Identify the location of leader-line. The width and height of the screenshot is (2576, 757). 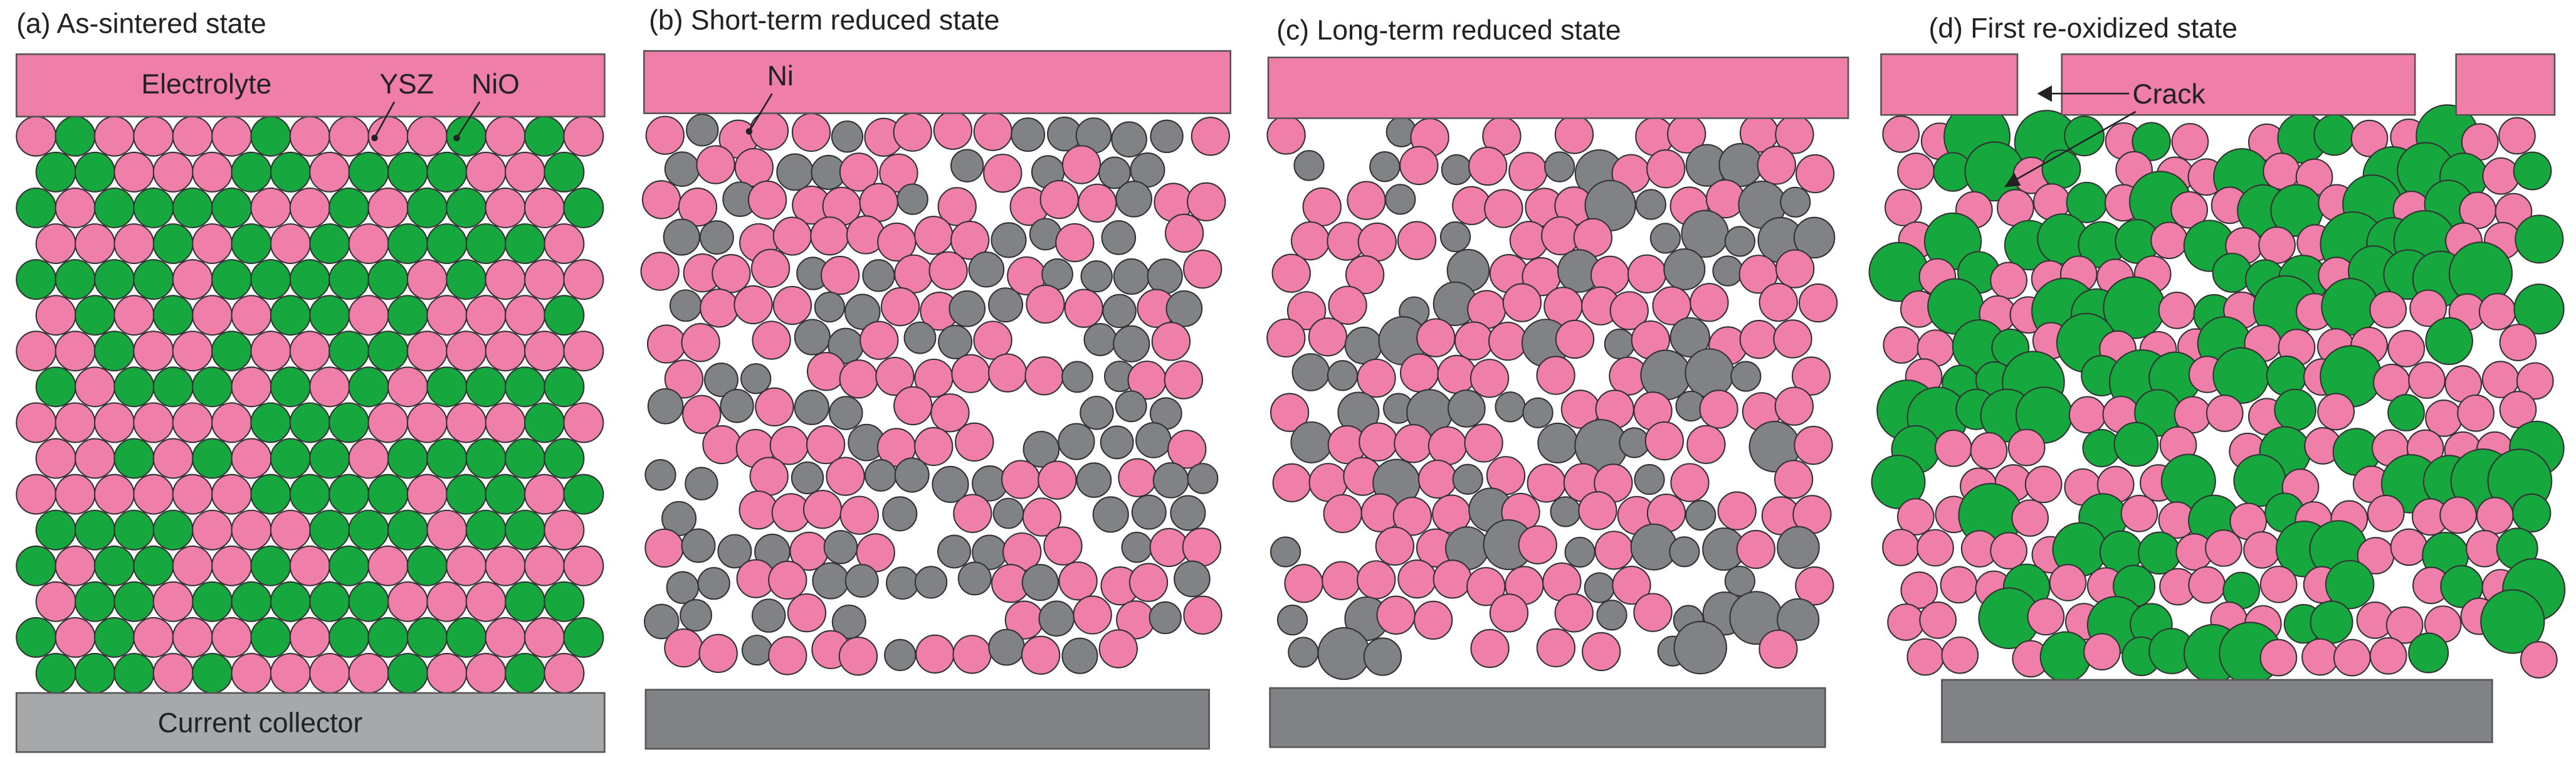
(385, 120).